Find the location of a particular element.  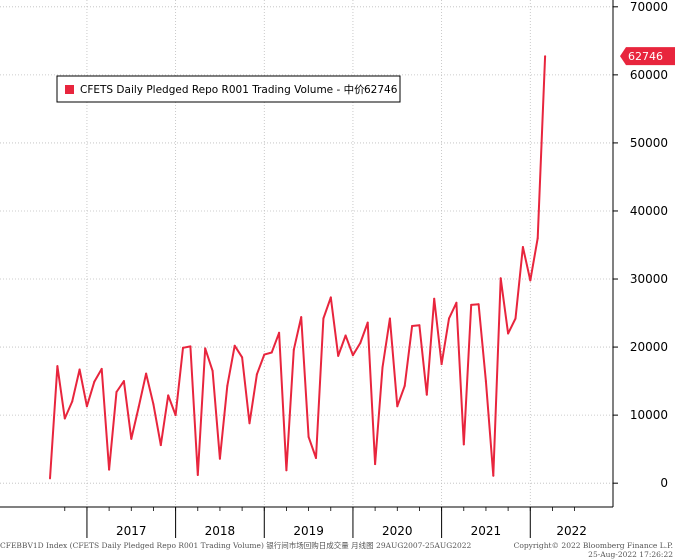

y-tick-label: 20000 is located at coordinates (649, 347).